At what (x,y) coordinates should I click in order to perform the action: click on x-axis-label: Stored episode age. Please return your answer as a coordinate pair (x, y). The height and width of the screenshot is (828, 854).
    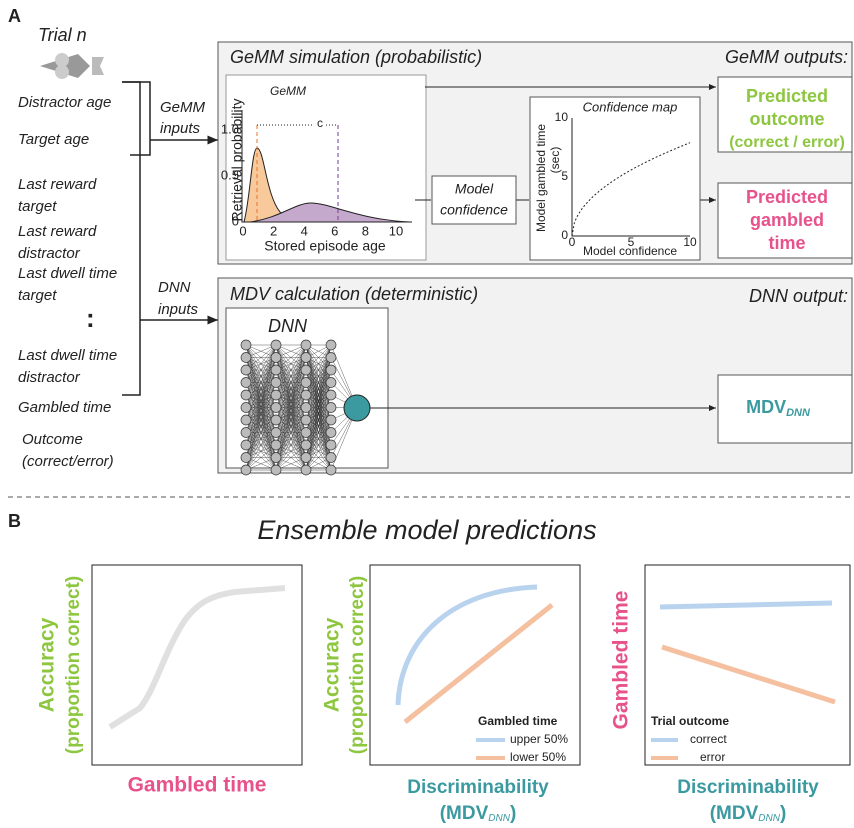
    Looking at the image, I should click on (325, 246).